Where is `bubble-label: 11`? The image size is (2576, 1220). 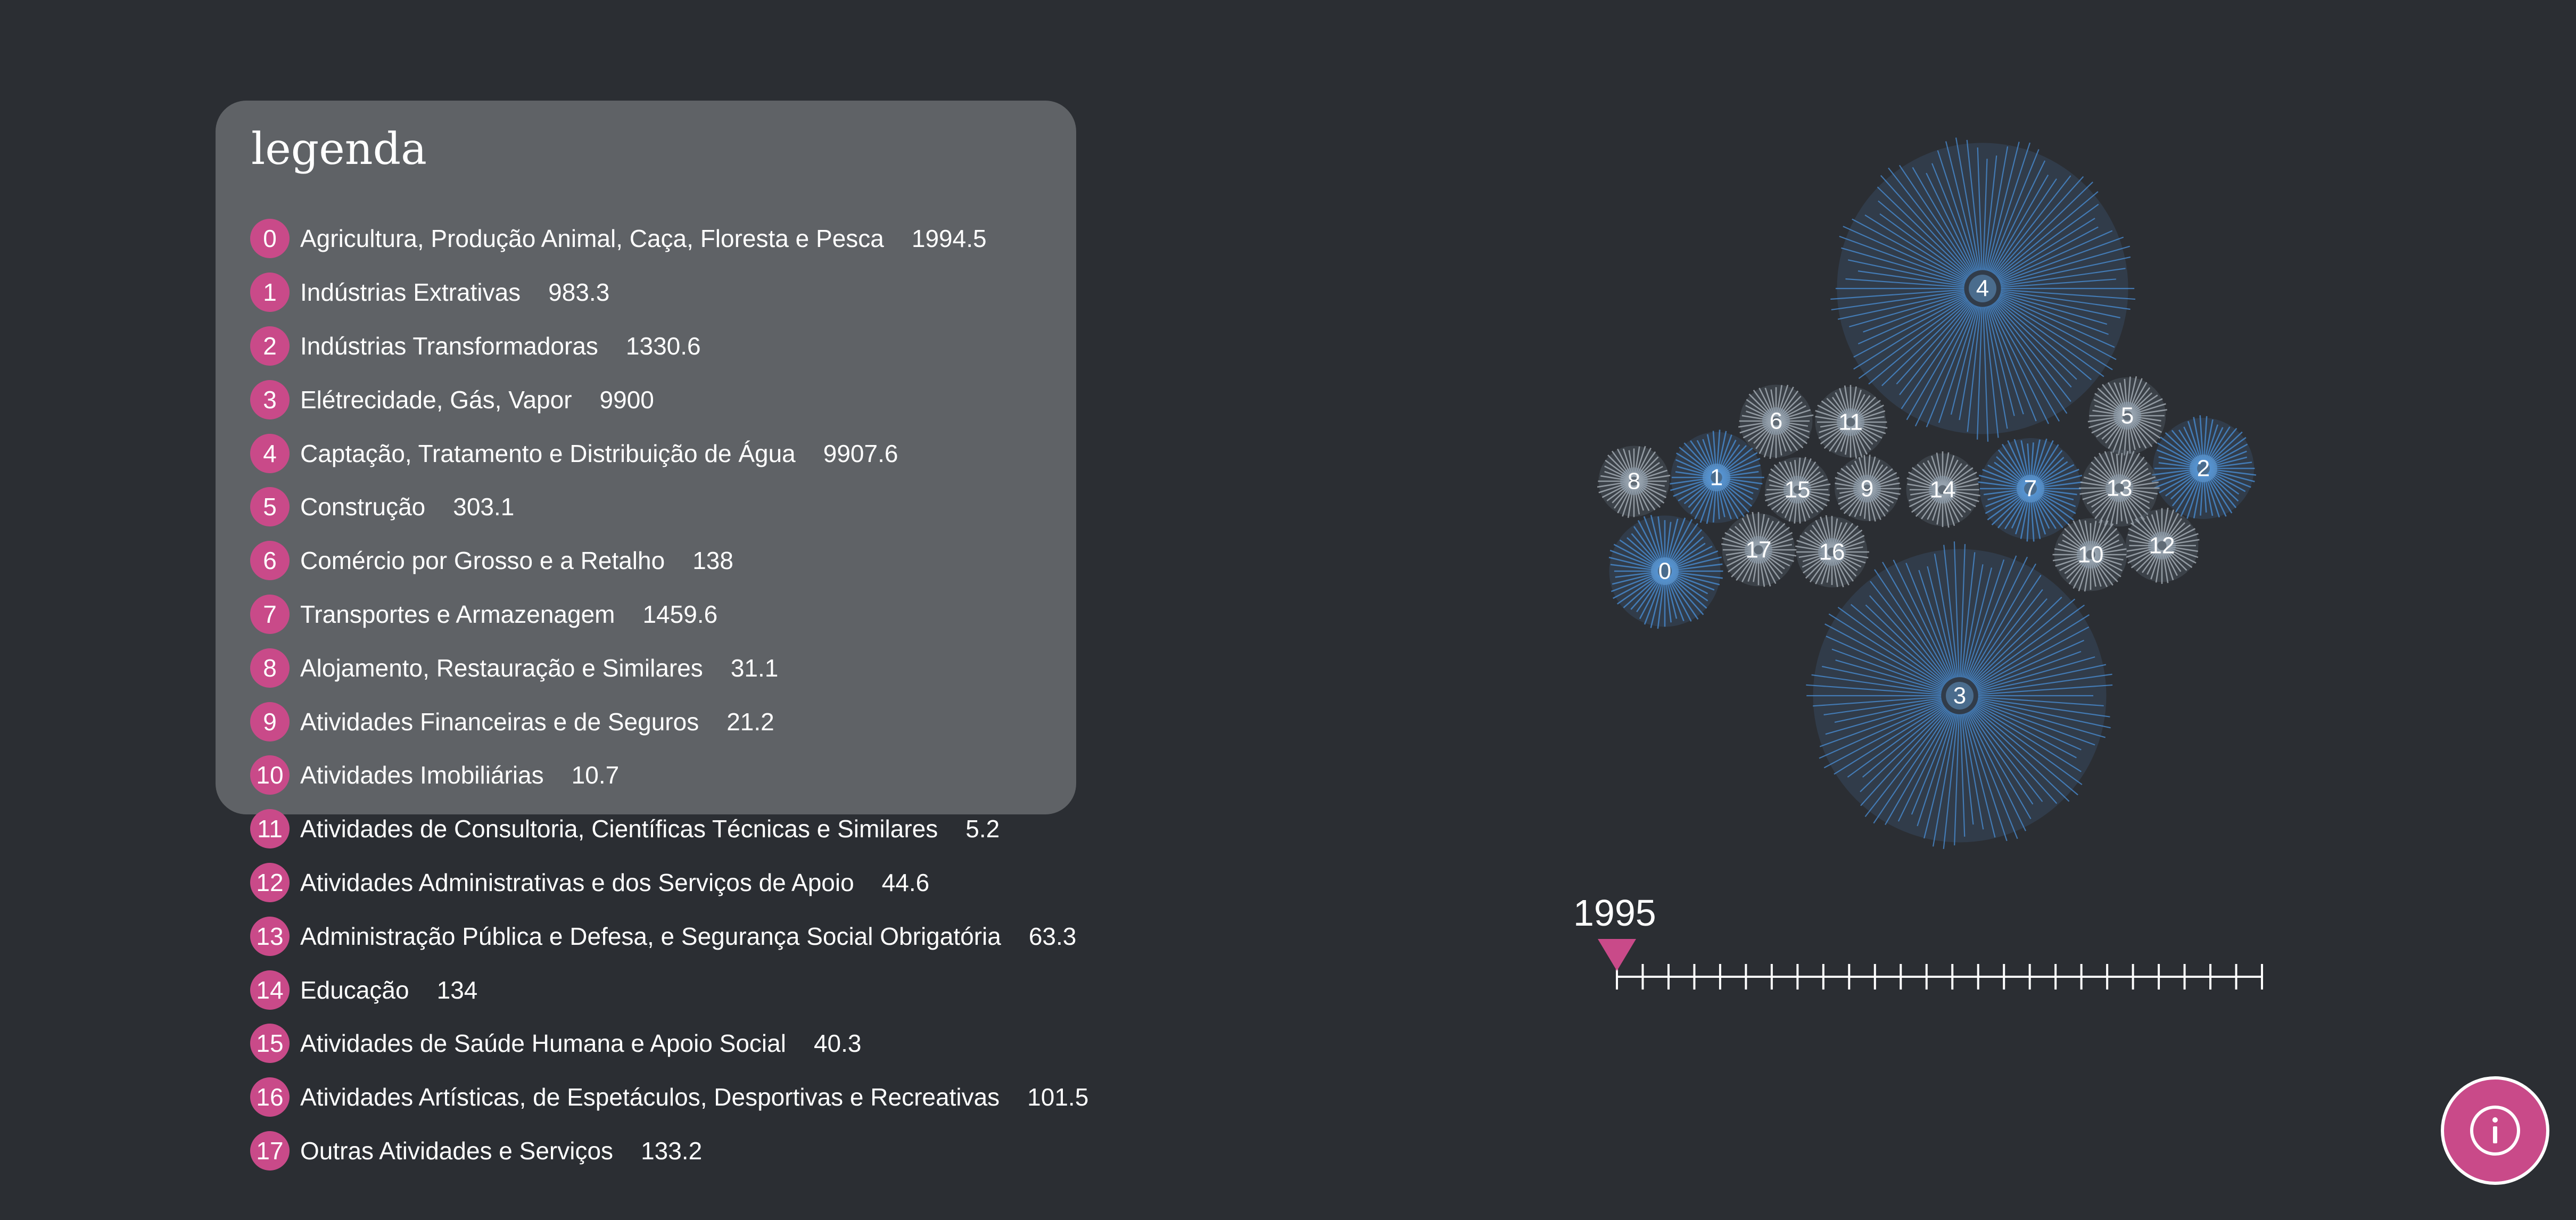 bubble-label: 11 is located at coordinates (1850, 422).